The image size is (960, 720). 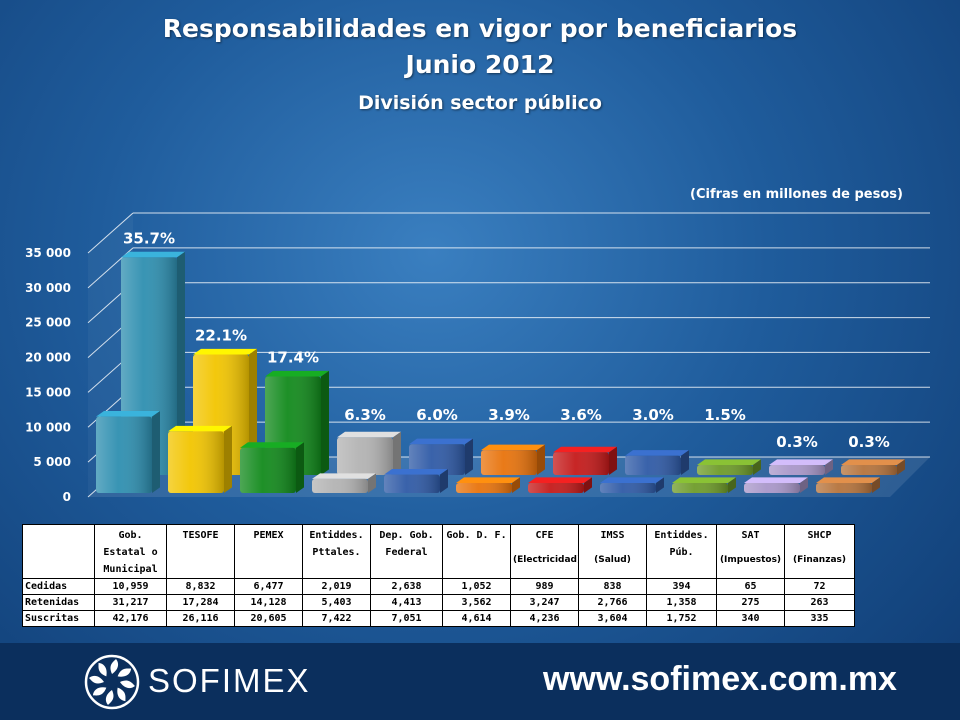 What do you see at coordinates (612, 551) in the screenshot?
I see `table-header-cell: IMSS (Salud)` at bounding box center [612, 551].